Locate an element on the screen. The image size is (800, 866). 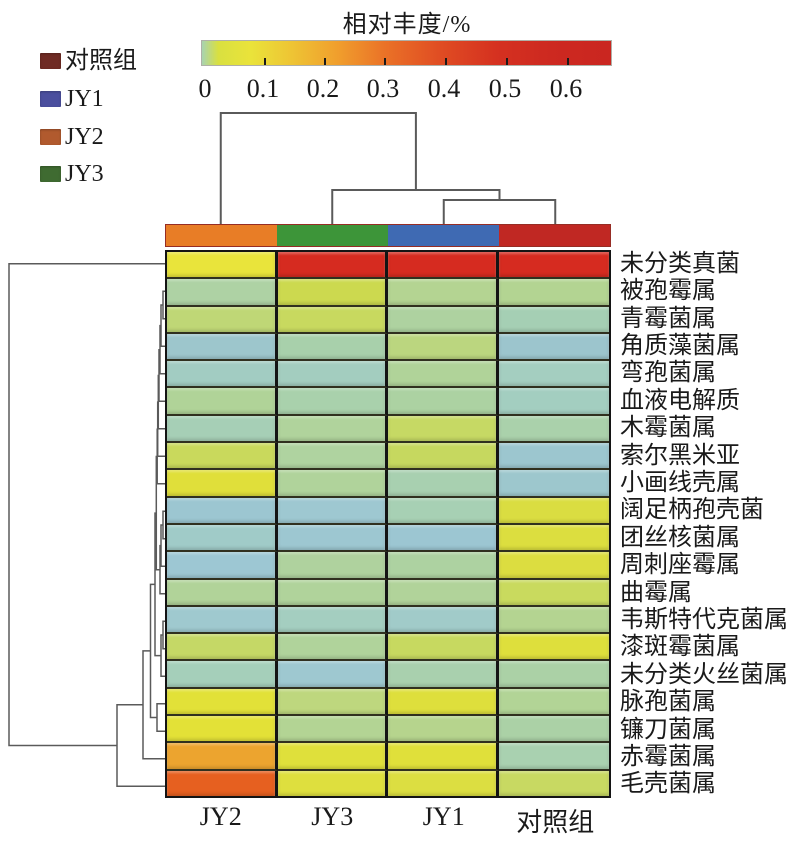
row-label: 未分类火丝菌属 is located at coordinates (704, 674).